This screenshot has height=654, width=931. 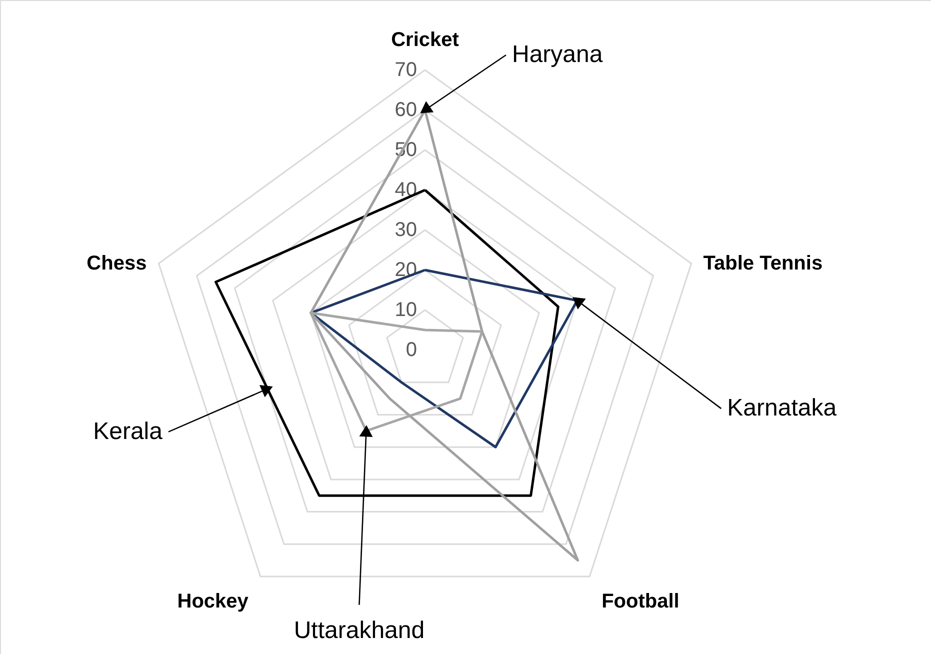 I want to click on spoke-label: Cricket, so click(x=425, y=40).